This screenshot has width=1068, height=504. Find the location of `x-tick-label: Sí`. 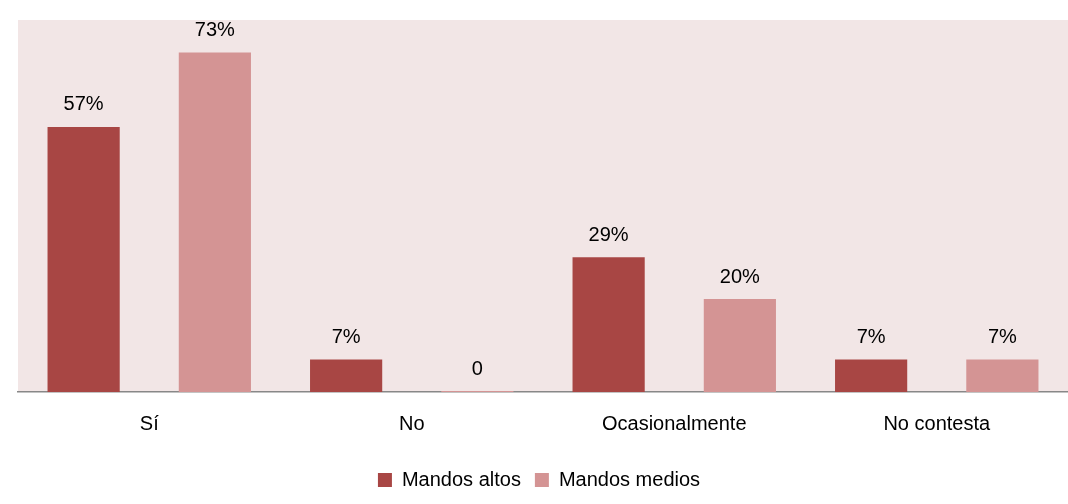

x-tick-label: Sí is located at coordinates (149, 422).